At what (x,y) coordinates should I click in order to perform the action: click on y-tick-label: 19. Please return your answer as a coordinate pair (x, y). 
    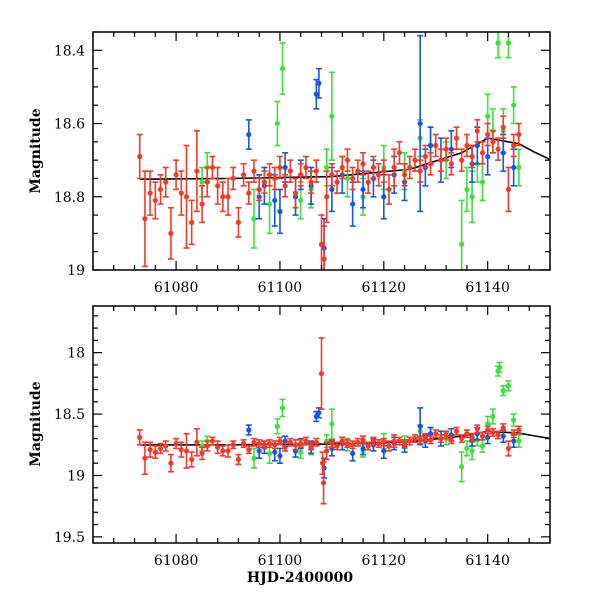
    Looking at the image, I should click on (76, 476).